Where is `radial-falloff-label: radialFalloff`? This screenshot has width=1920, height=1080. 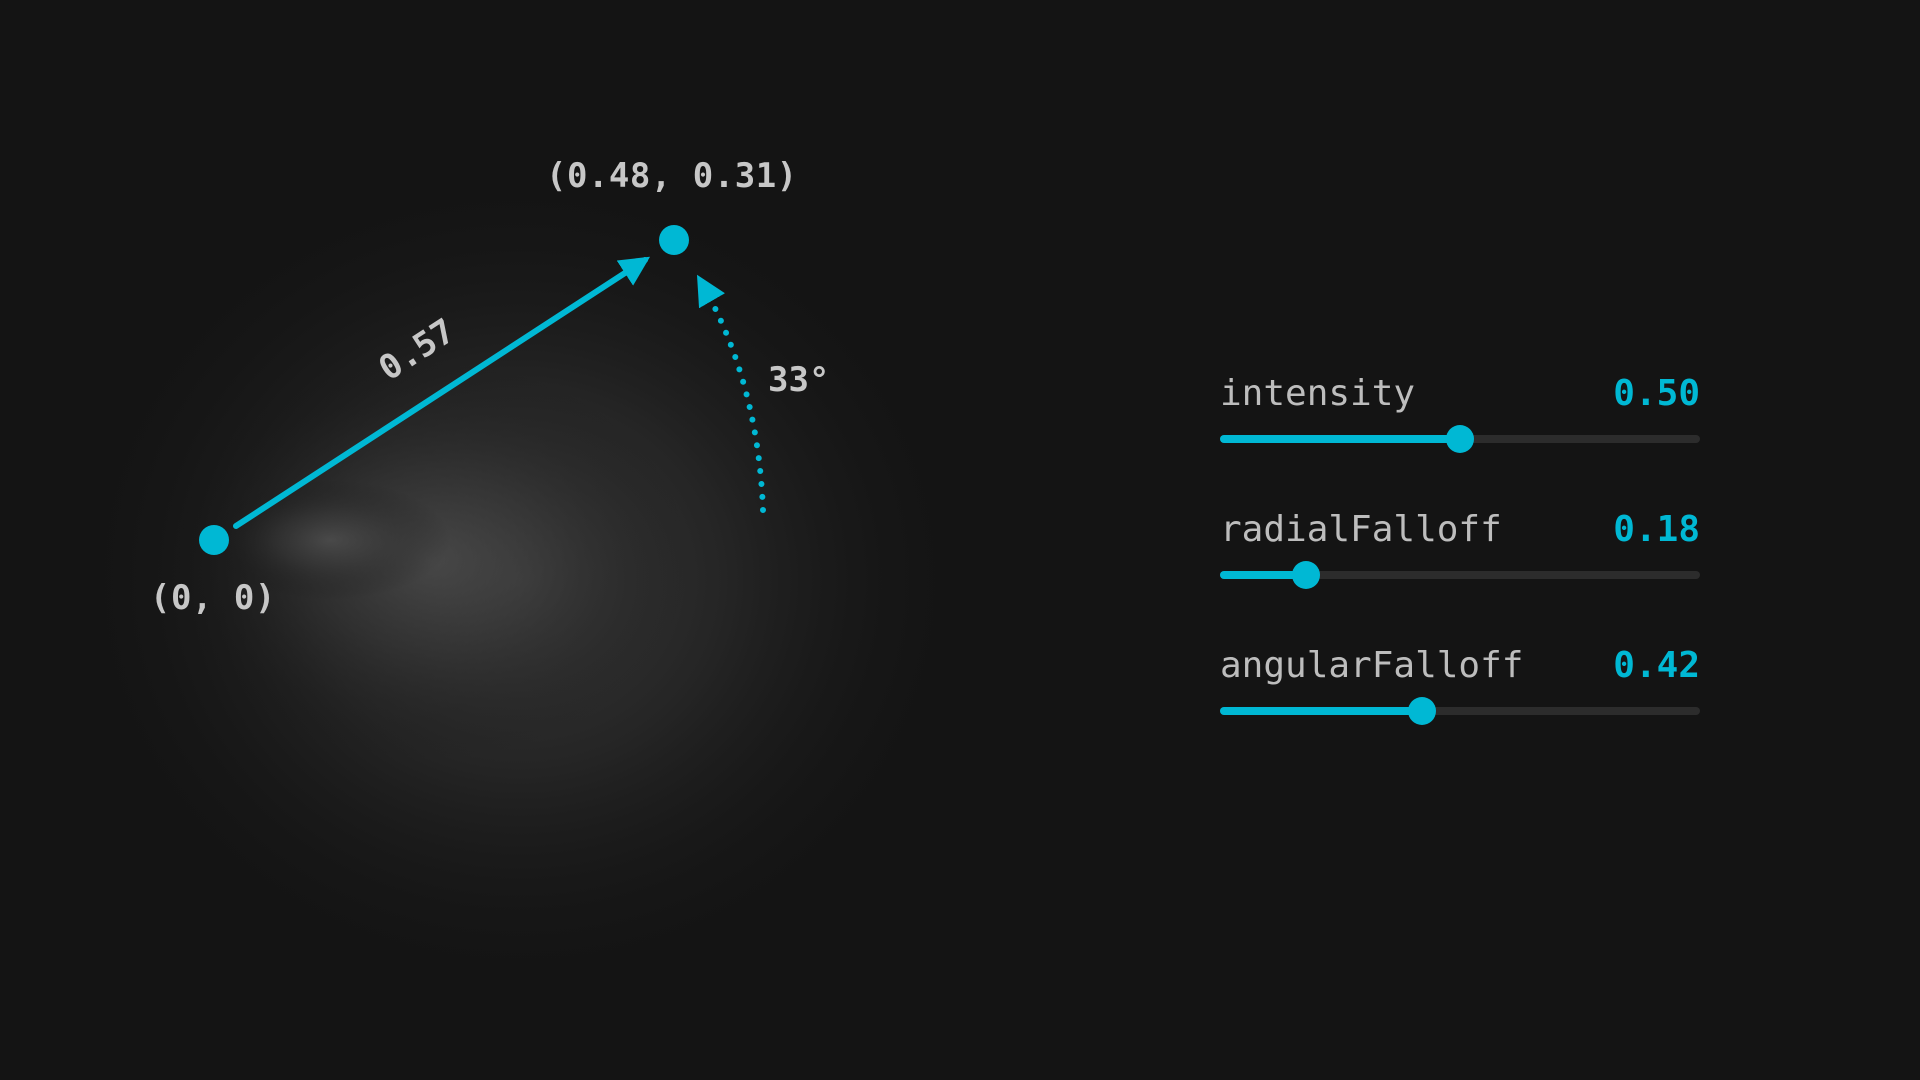 radial-falloff-label: radialFalloff is located at coordinates (1361, 529).